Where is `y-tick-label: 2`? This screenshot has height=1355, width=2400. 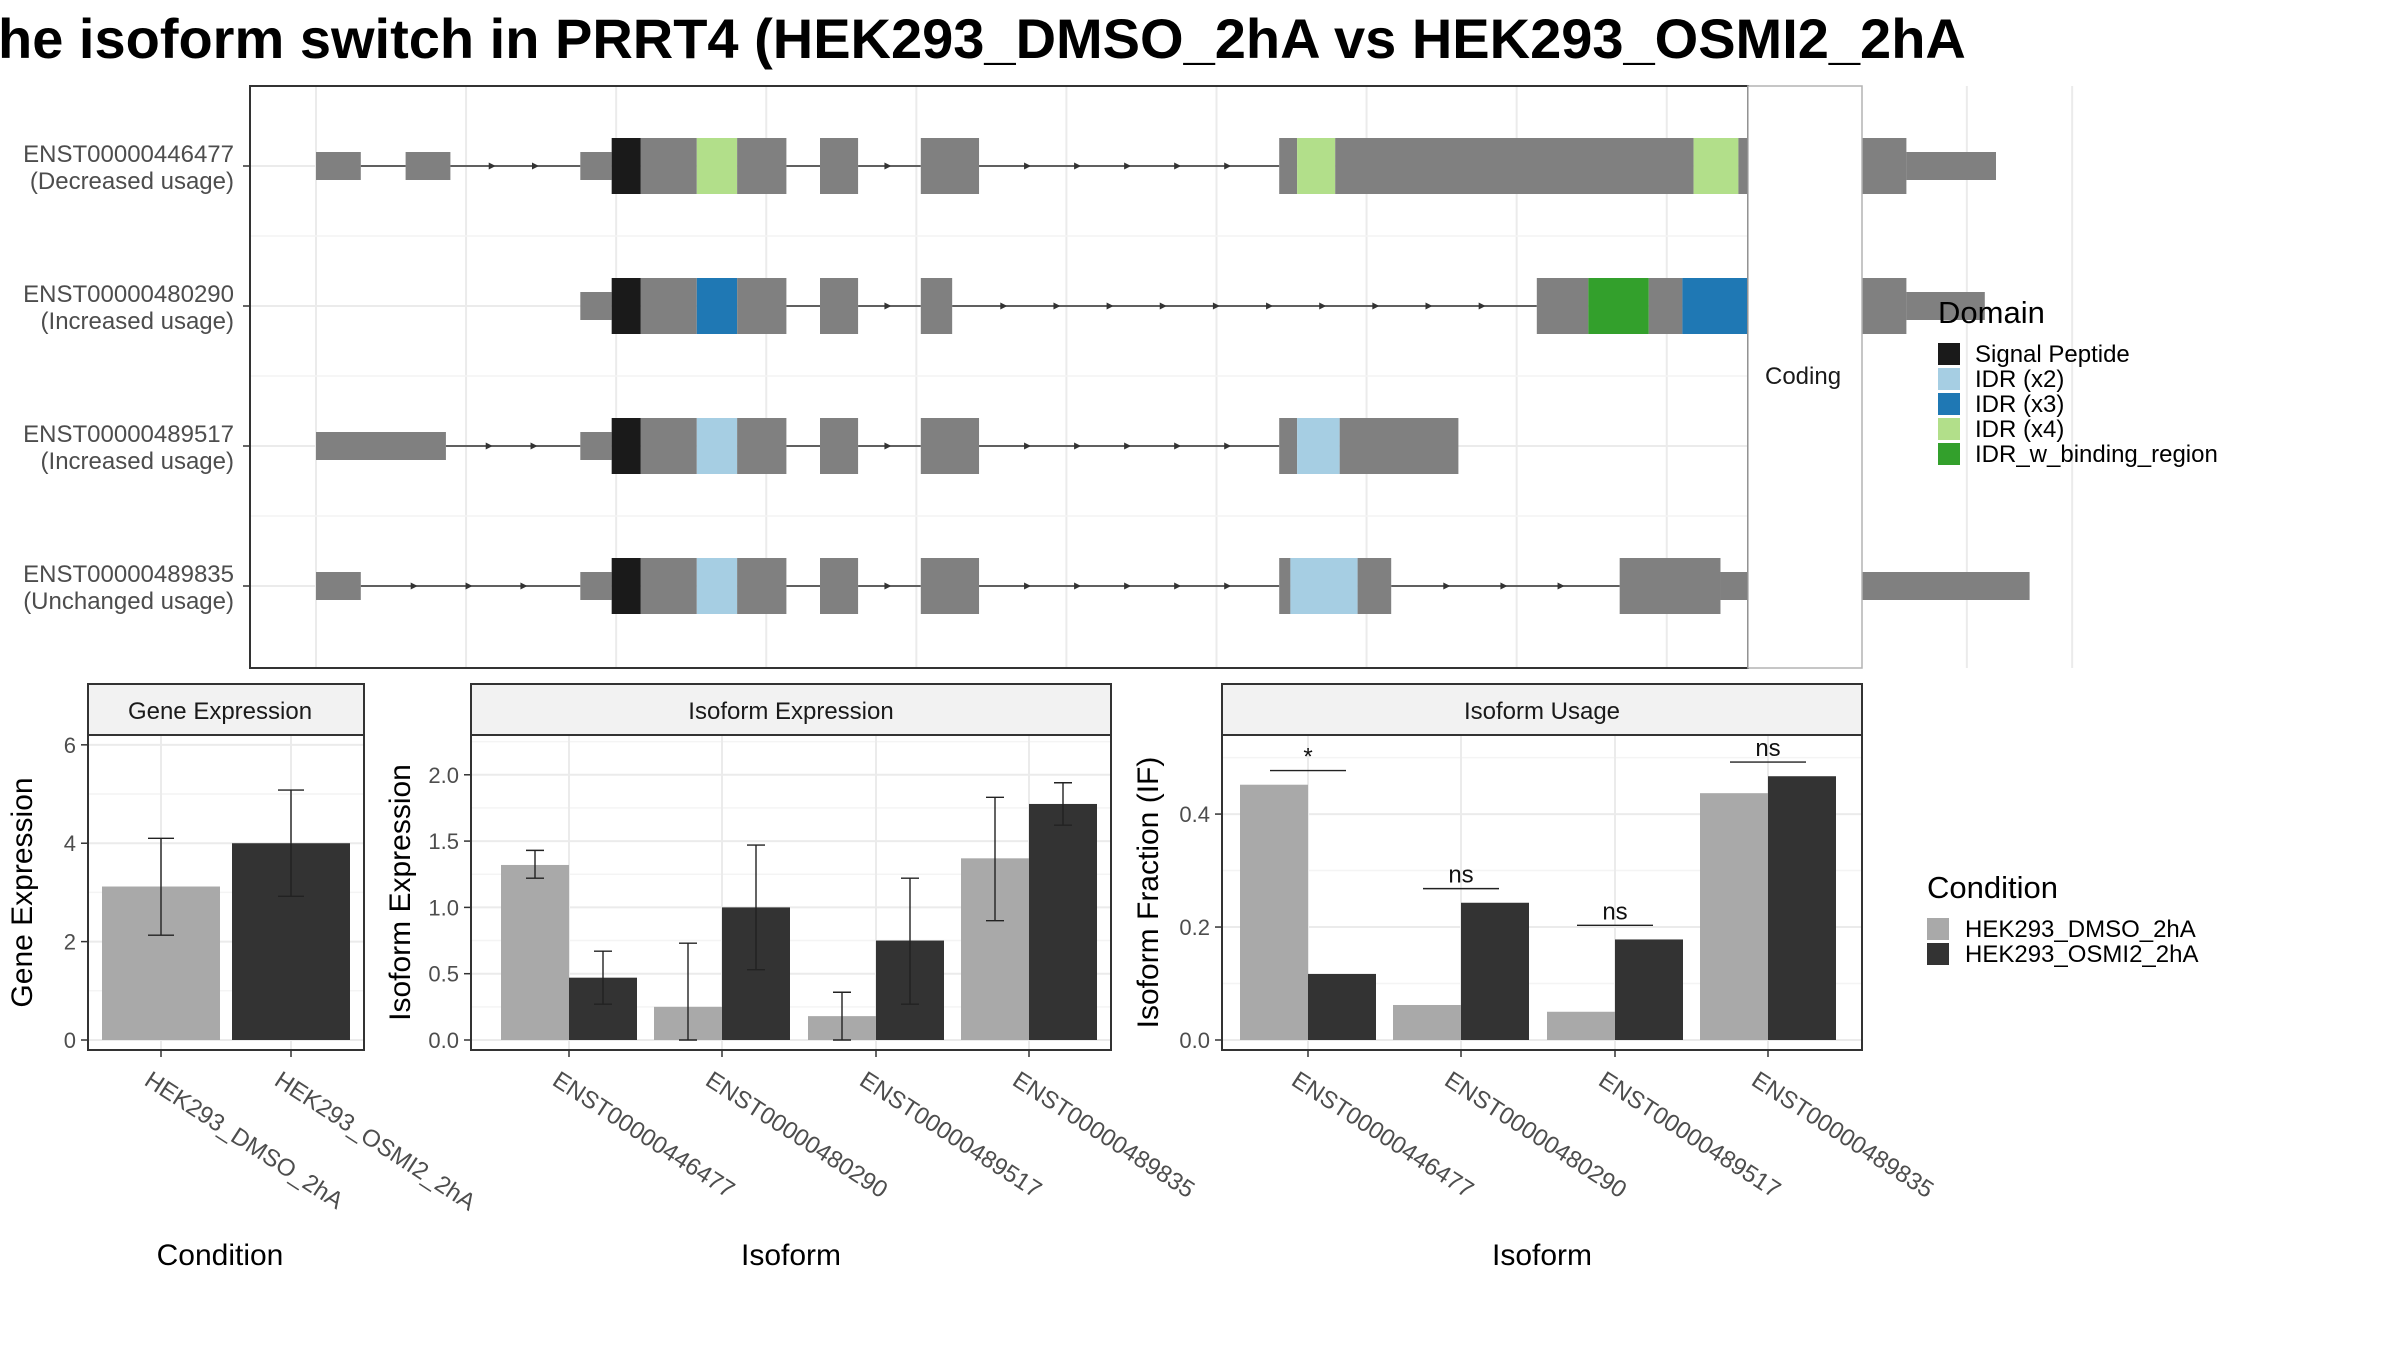
y-tick-label: 2 is located at coordinates (70, 942).